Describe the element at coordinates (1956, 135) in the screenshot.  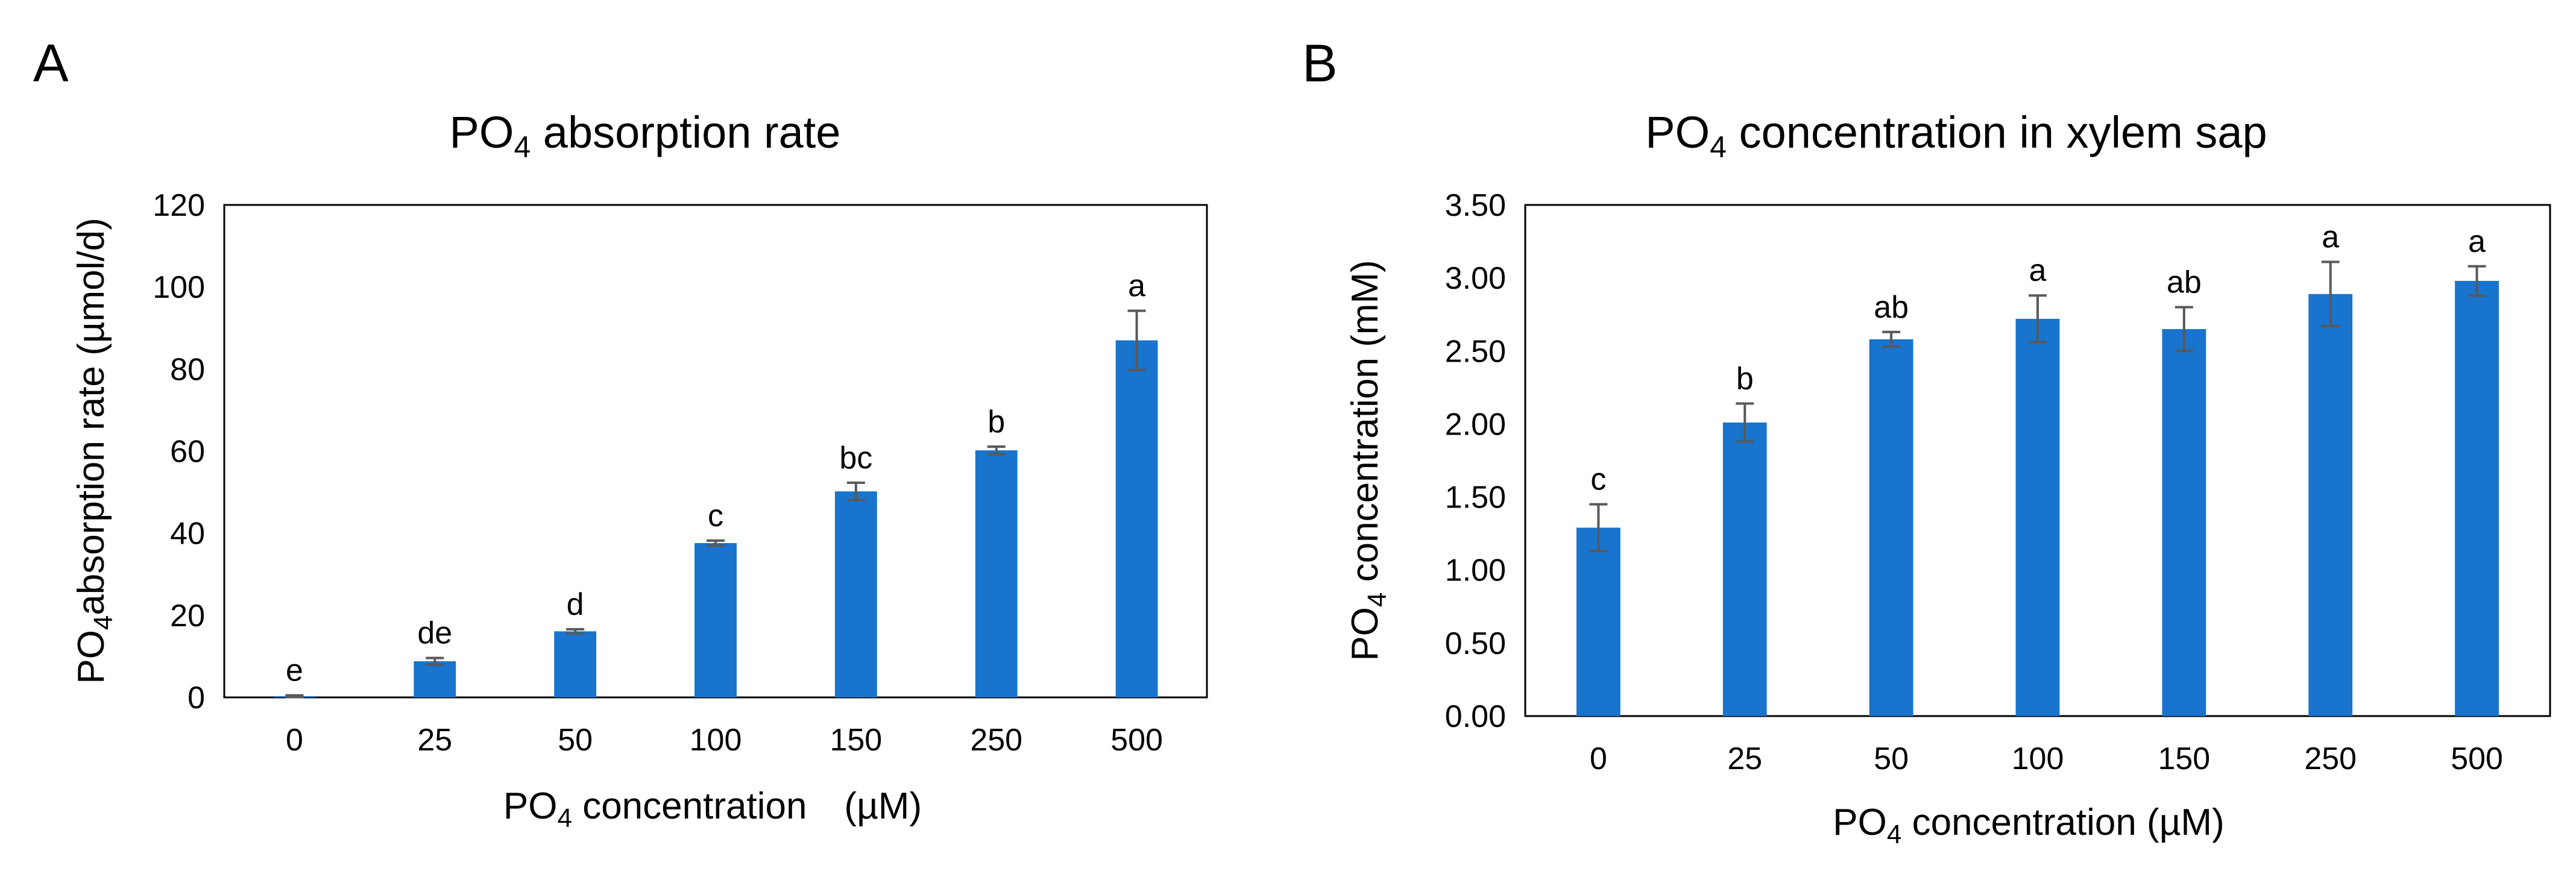
I see `panel-b-title: PO4 concentration in xylem sap` at that location.